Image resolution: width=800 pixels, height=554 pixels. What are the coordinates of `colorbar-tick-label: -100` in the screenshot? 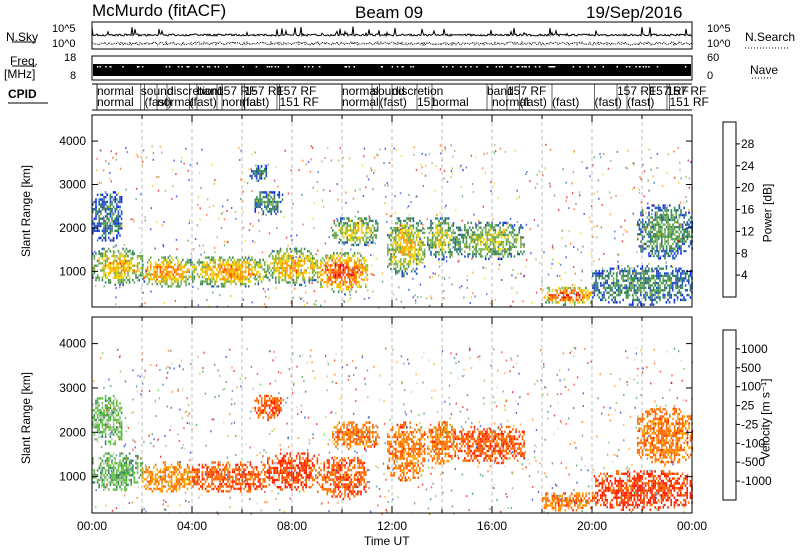 It's located at (753, 443).